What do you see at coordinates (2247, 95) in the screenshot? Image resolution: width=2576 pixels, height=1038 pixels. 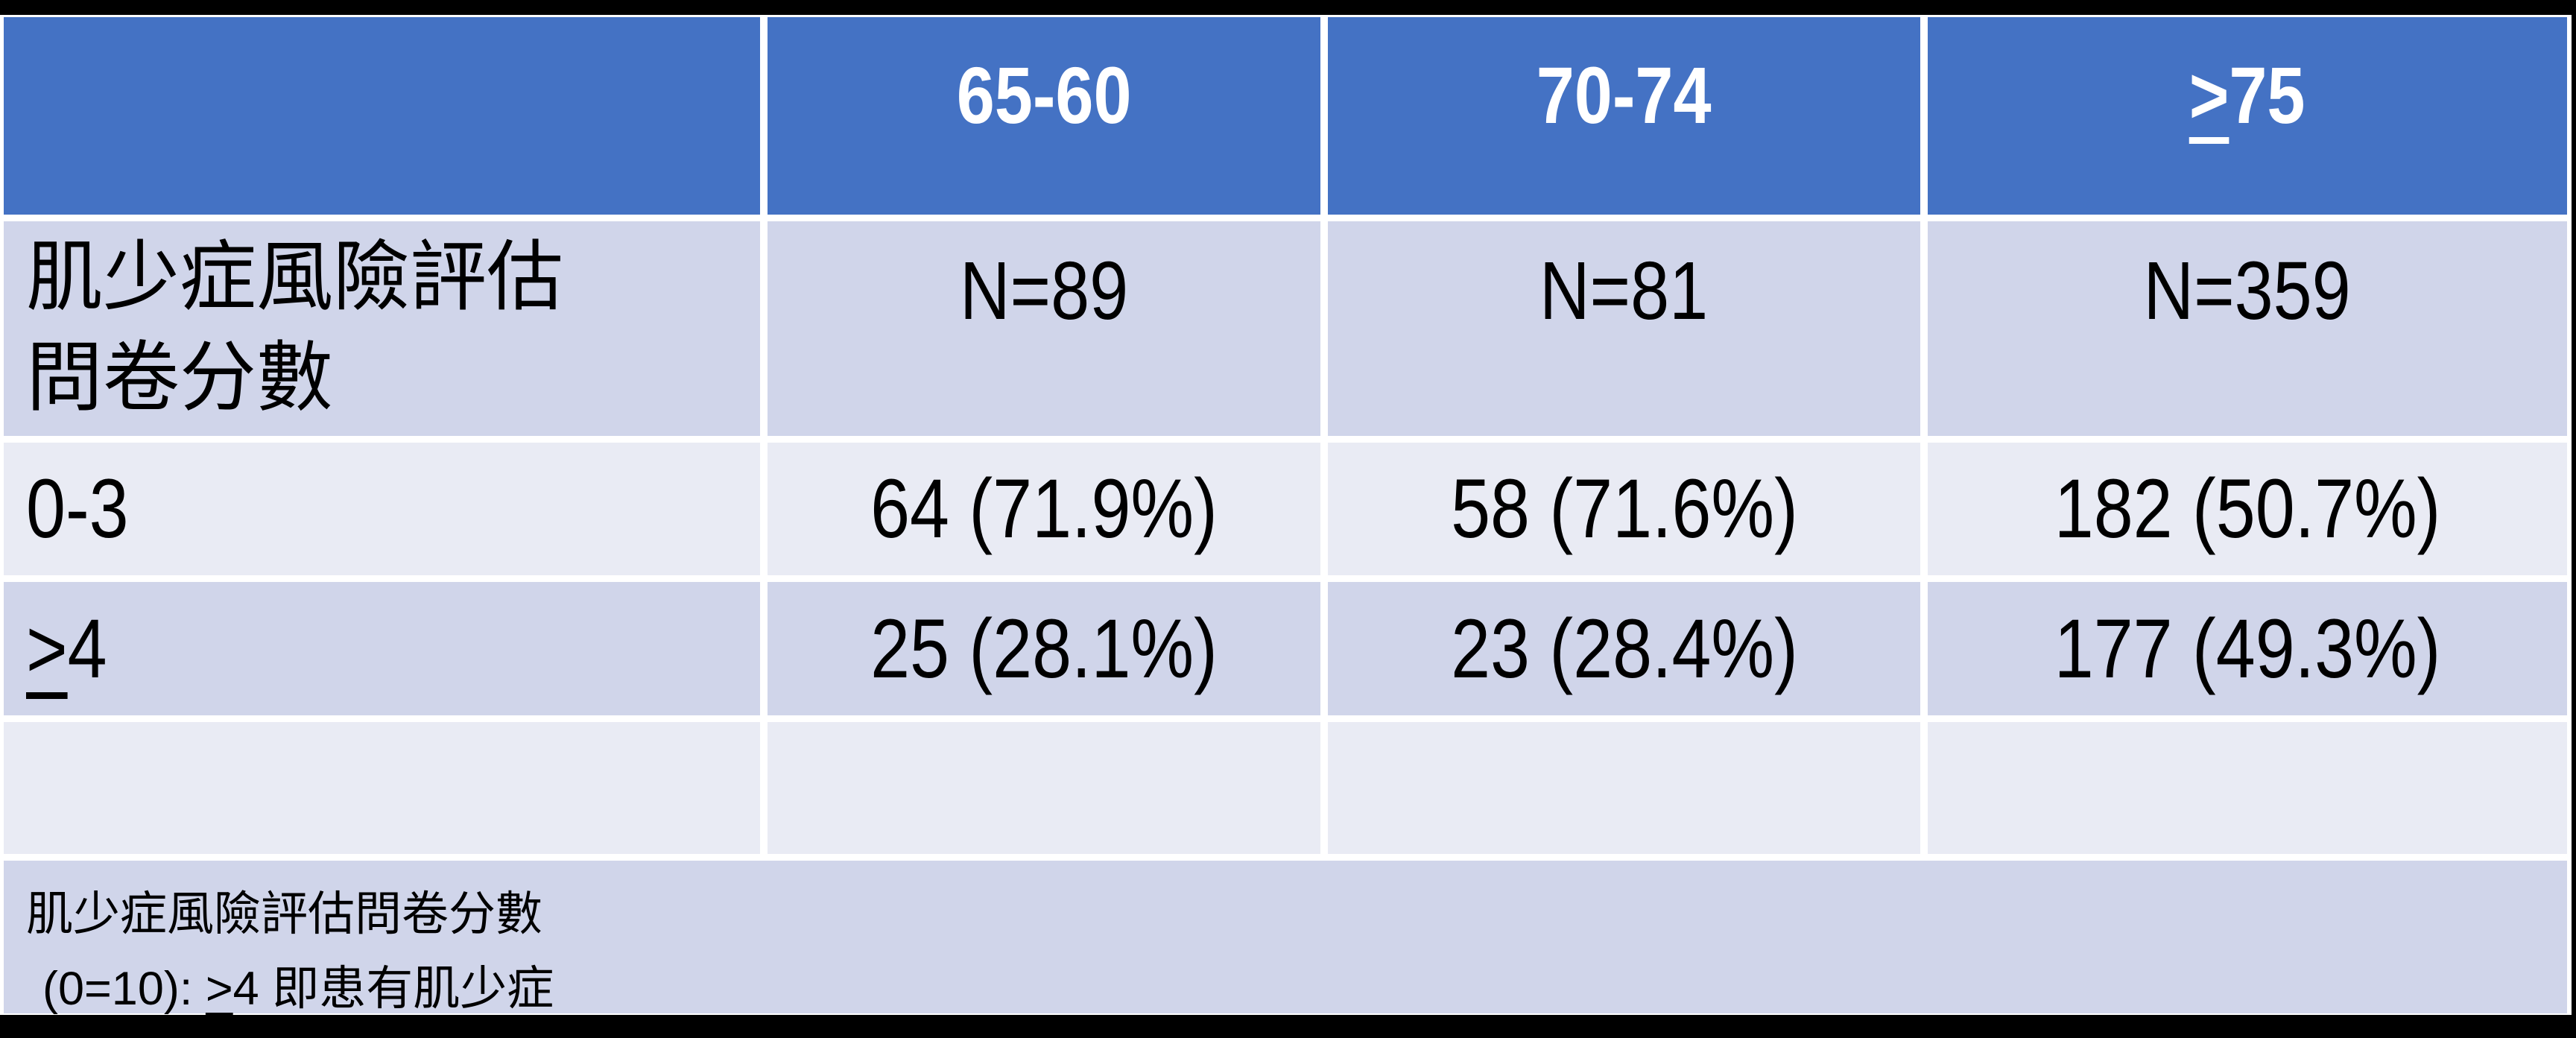 I see `column-header-text: >75` at bounding box center [2247, 95].